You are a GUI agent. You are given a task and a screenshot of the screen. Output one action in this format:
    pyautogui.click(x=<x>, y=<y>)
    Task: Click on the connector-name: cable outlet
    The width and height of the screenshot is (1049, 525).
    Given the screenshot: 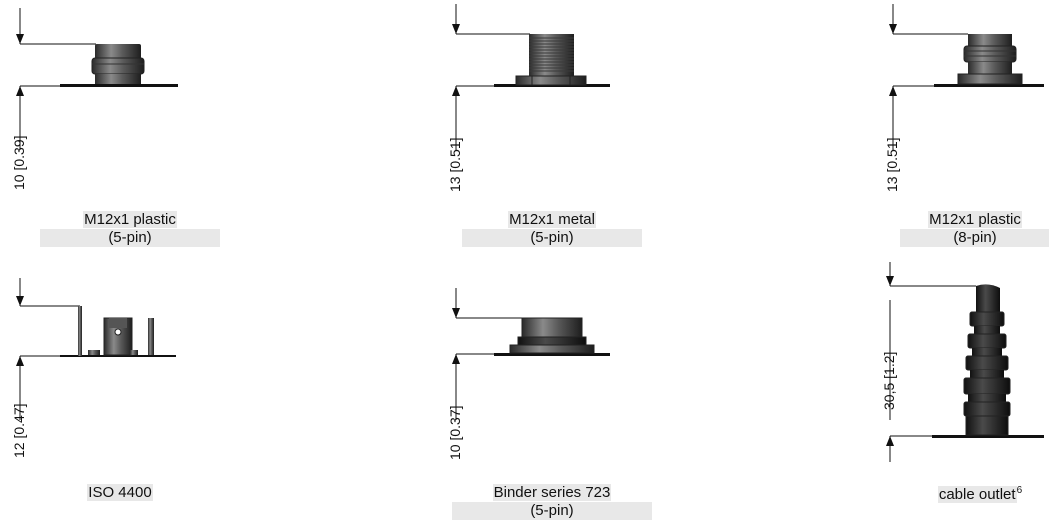 What is the action you would take?
    pyautogui.click(x=977, y=494)
    